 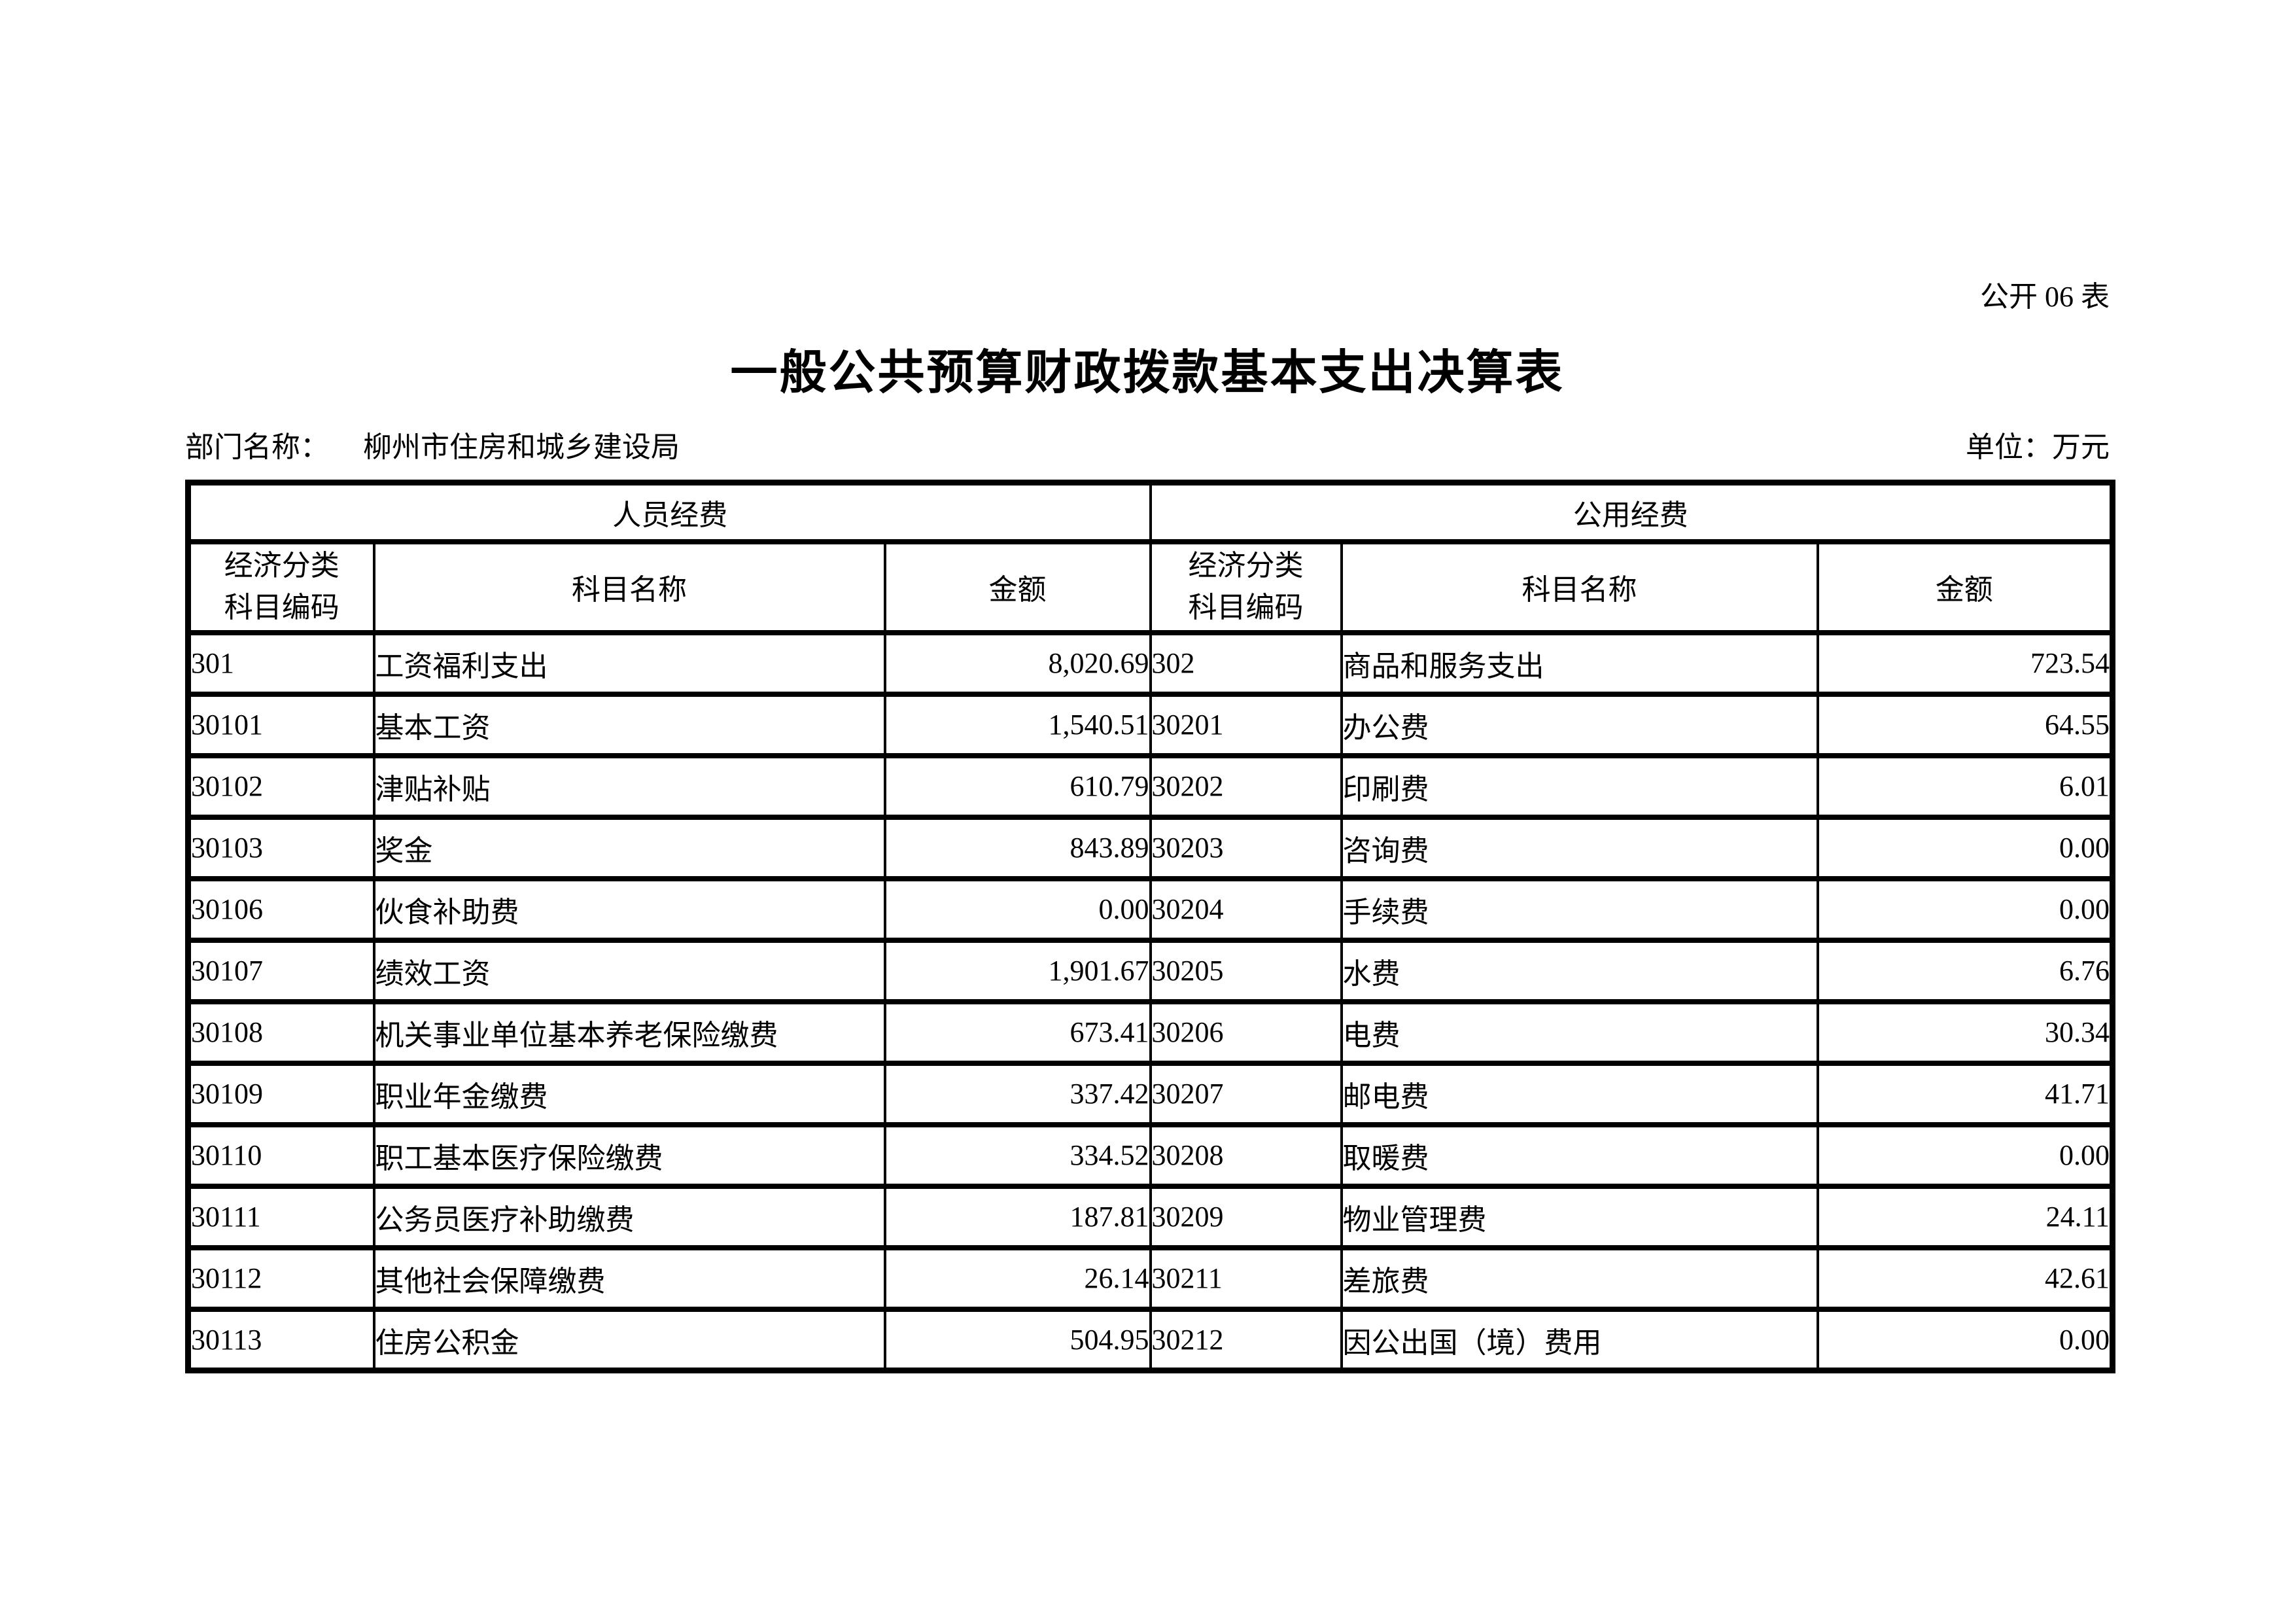 I want to click on code-cell: 30111, so click(x=280, y=1216).